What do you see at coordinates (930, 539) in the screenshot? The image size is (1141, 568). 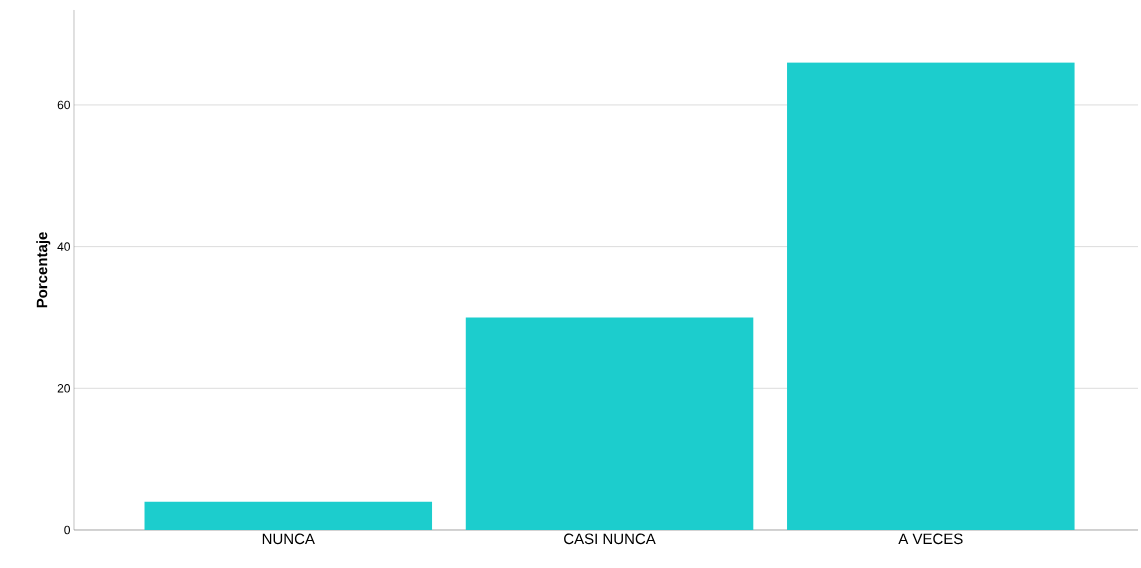 I see `x-tick-label: A VECES` at bounding box center [930, 539].